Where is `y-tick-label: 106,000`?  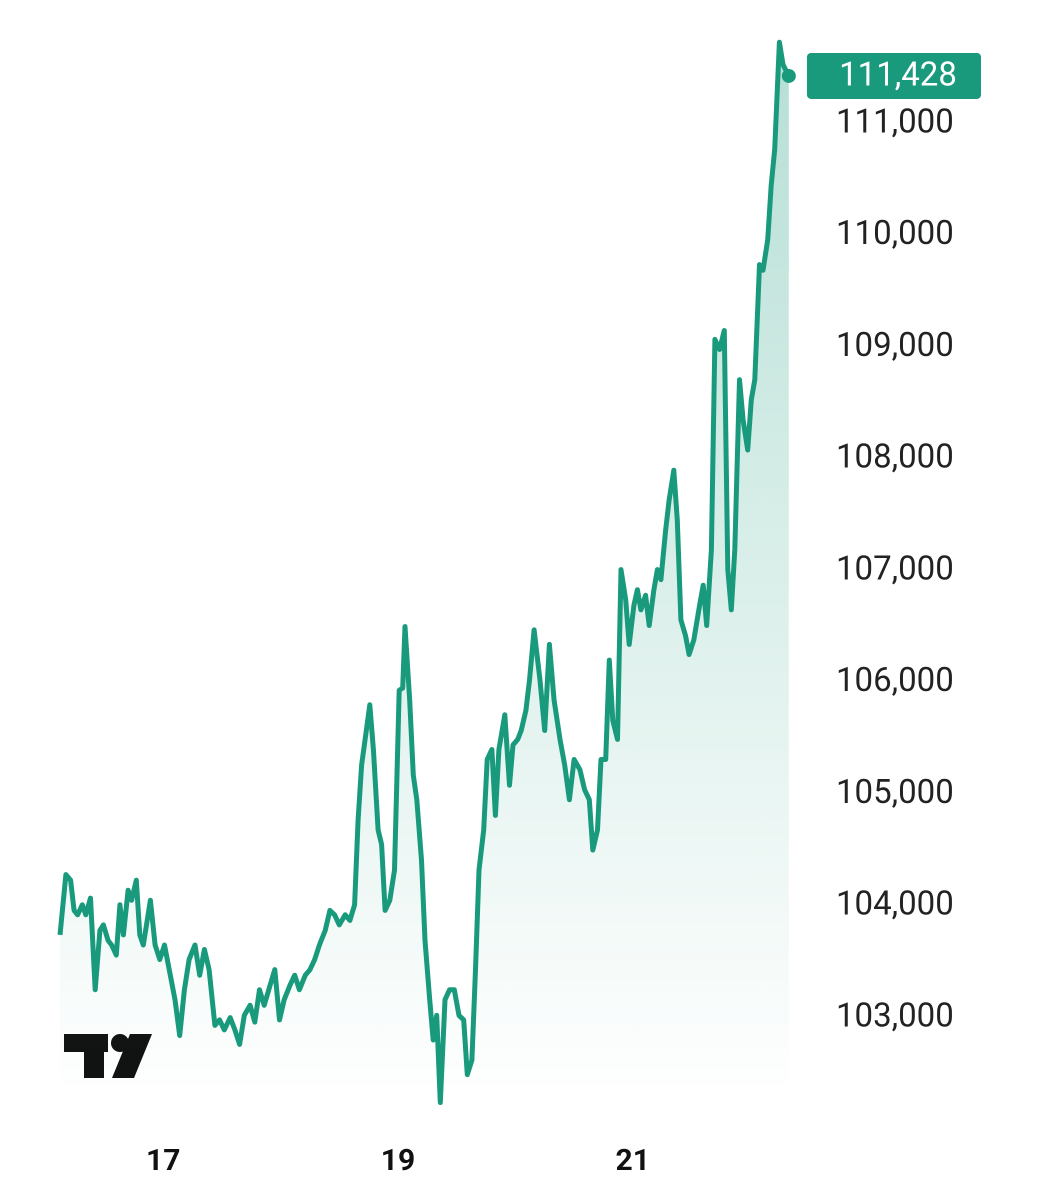 y-tick-label: 106,000 is located at coordinates (895, 680).